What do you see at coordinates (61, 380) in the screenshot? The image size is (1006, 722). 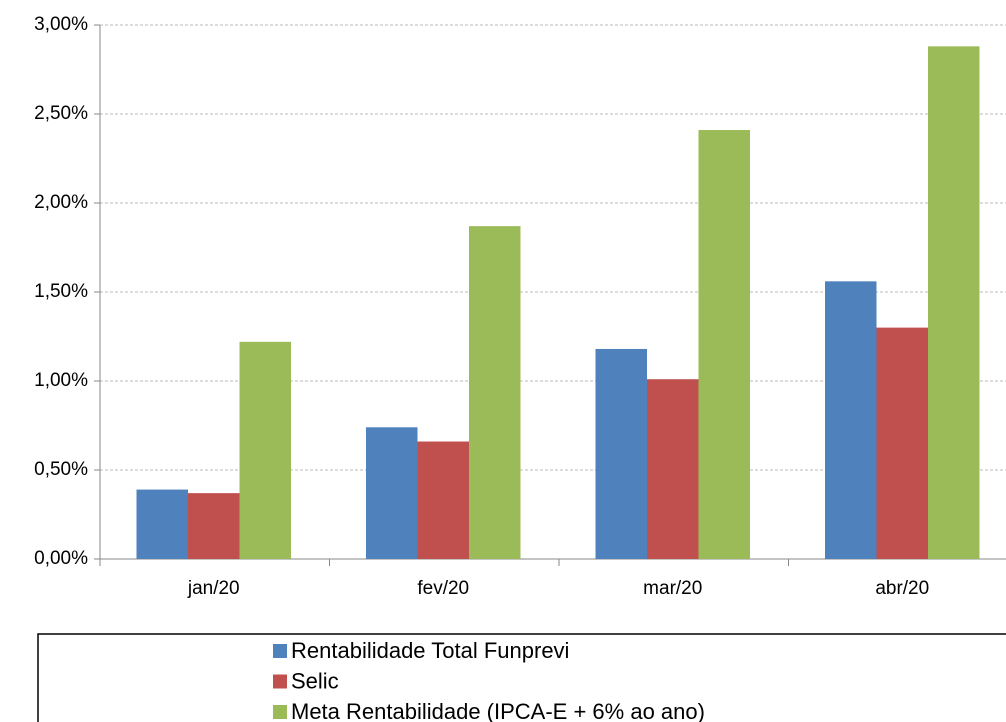 I see `y-tick-label: 1,00%` at bounding box center [61, 380].